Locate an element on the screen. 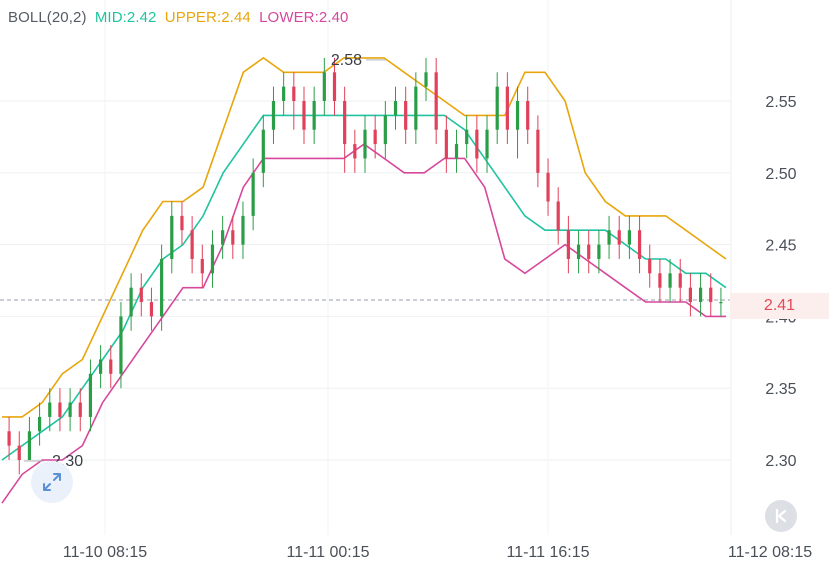 This screenshot has height=566, width=829. collapse-k-icon is located at coordinates (781, 516).